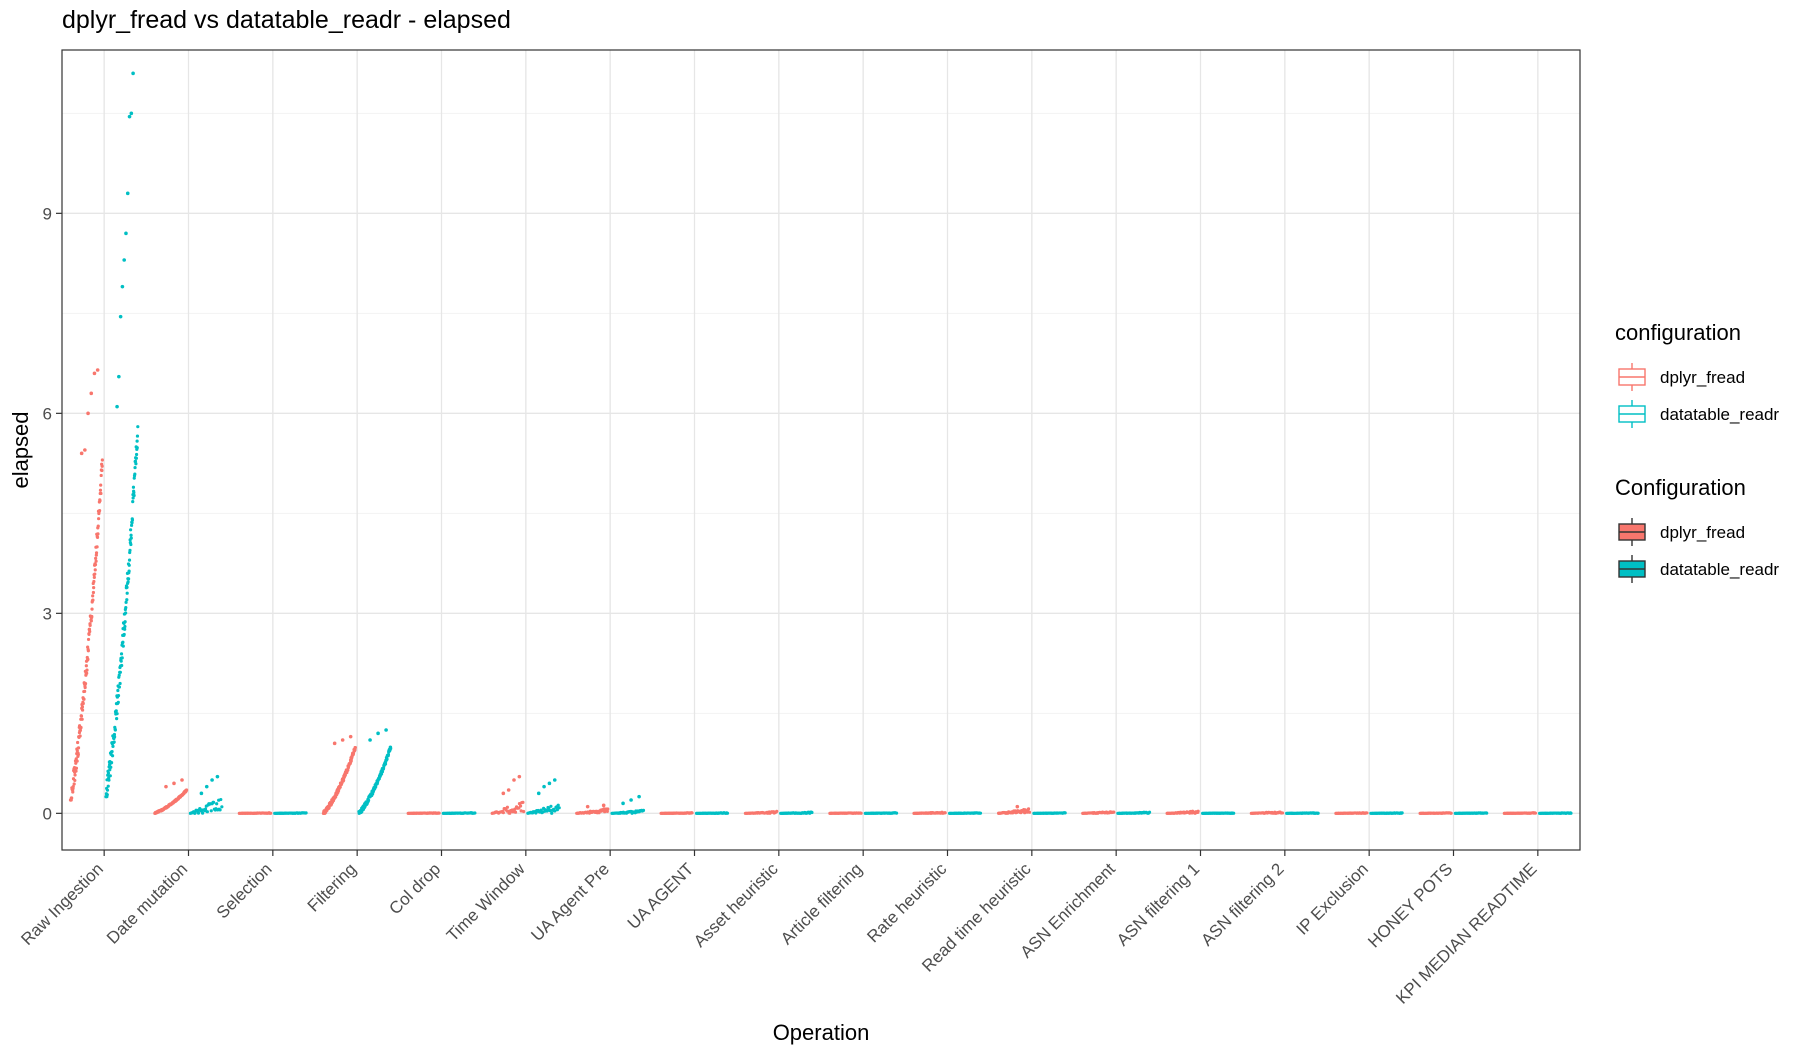 This screenshot has width=1800, height=1050. Describe the element at coordinates (1242, 904) in the screenshot. I see `x-tick-label: ASN filtering 2` at that location.